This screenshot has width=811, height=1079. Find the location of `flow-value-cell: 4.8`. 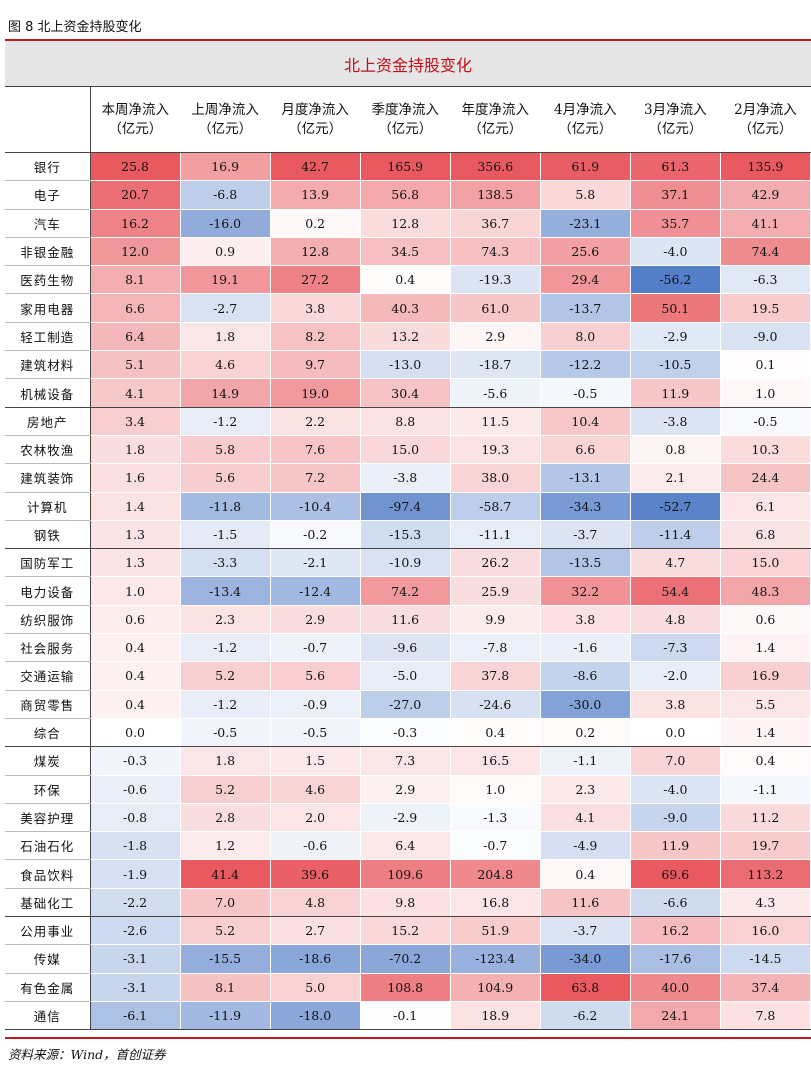

flow-value-cell: 4.8 is located at coordinates (315, 903).